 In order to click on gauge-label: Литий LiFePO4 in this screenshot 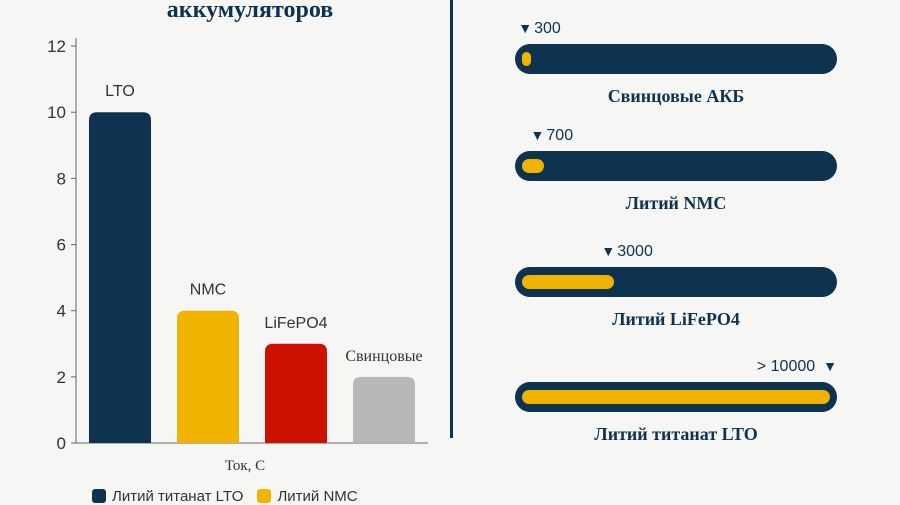, I will do `click(676, 319)`.